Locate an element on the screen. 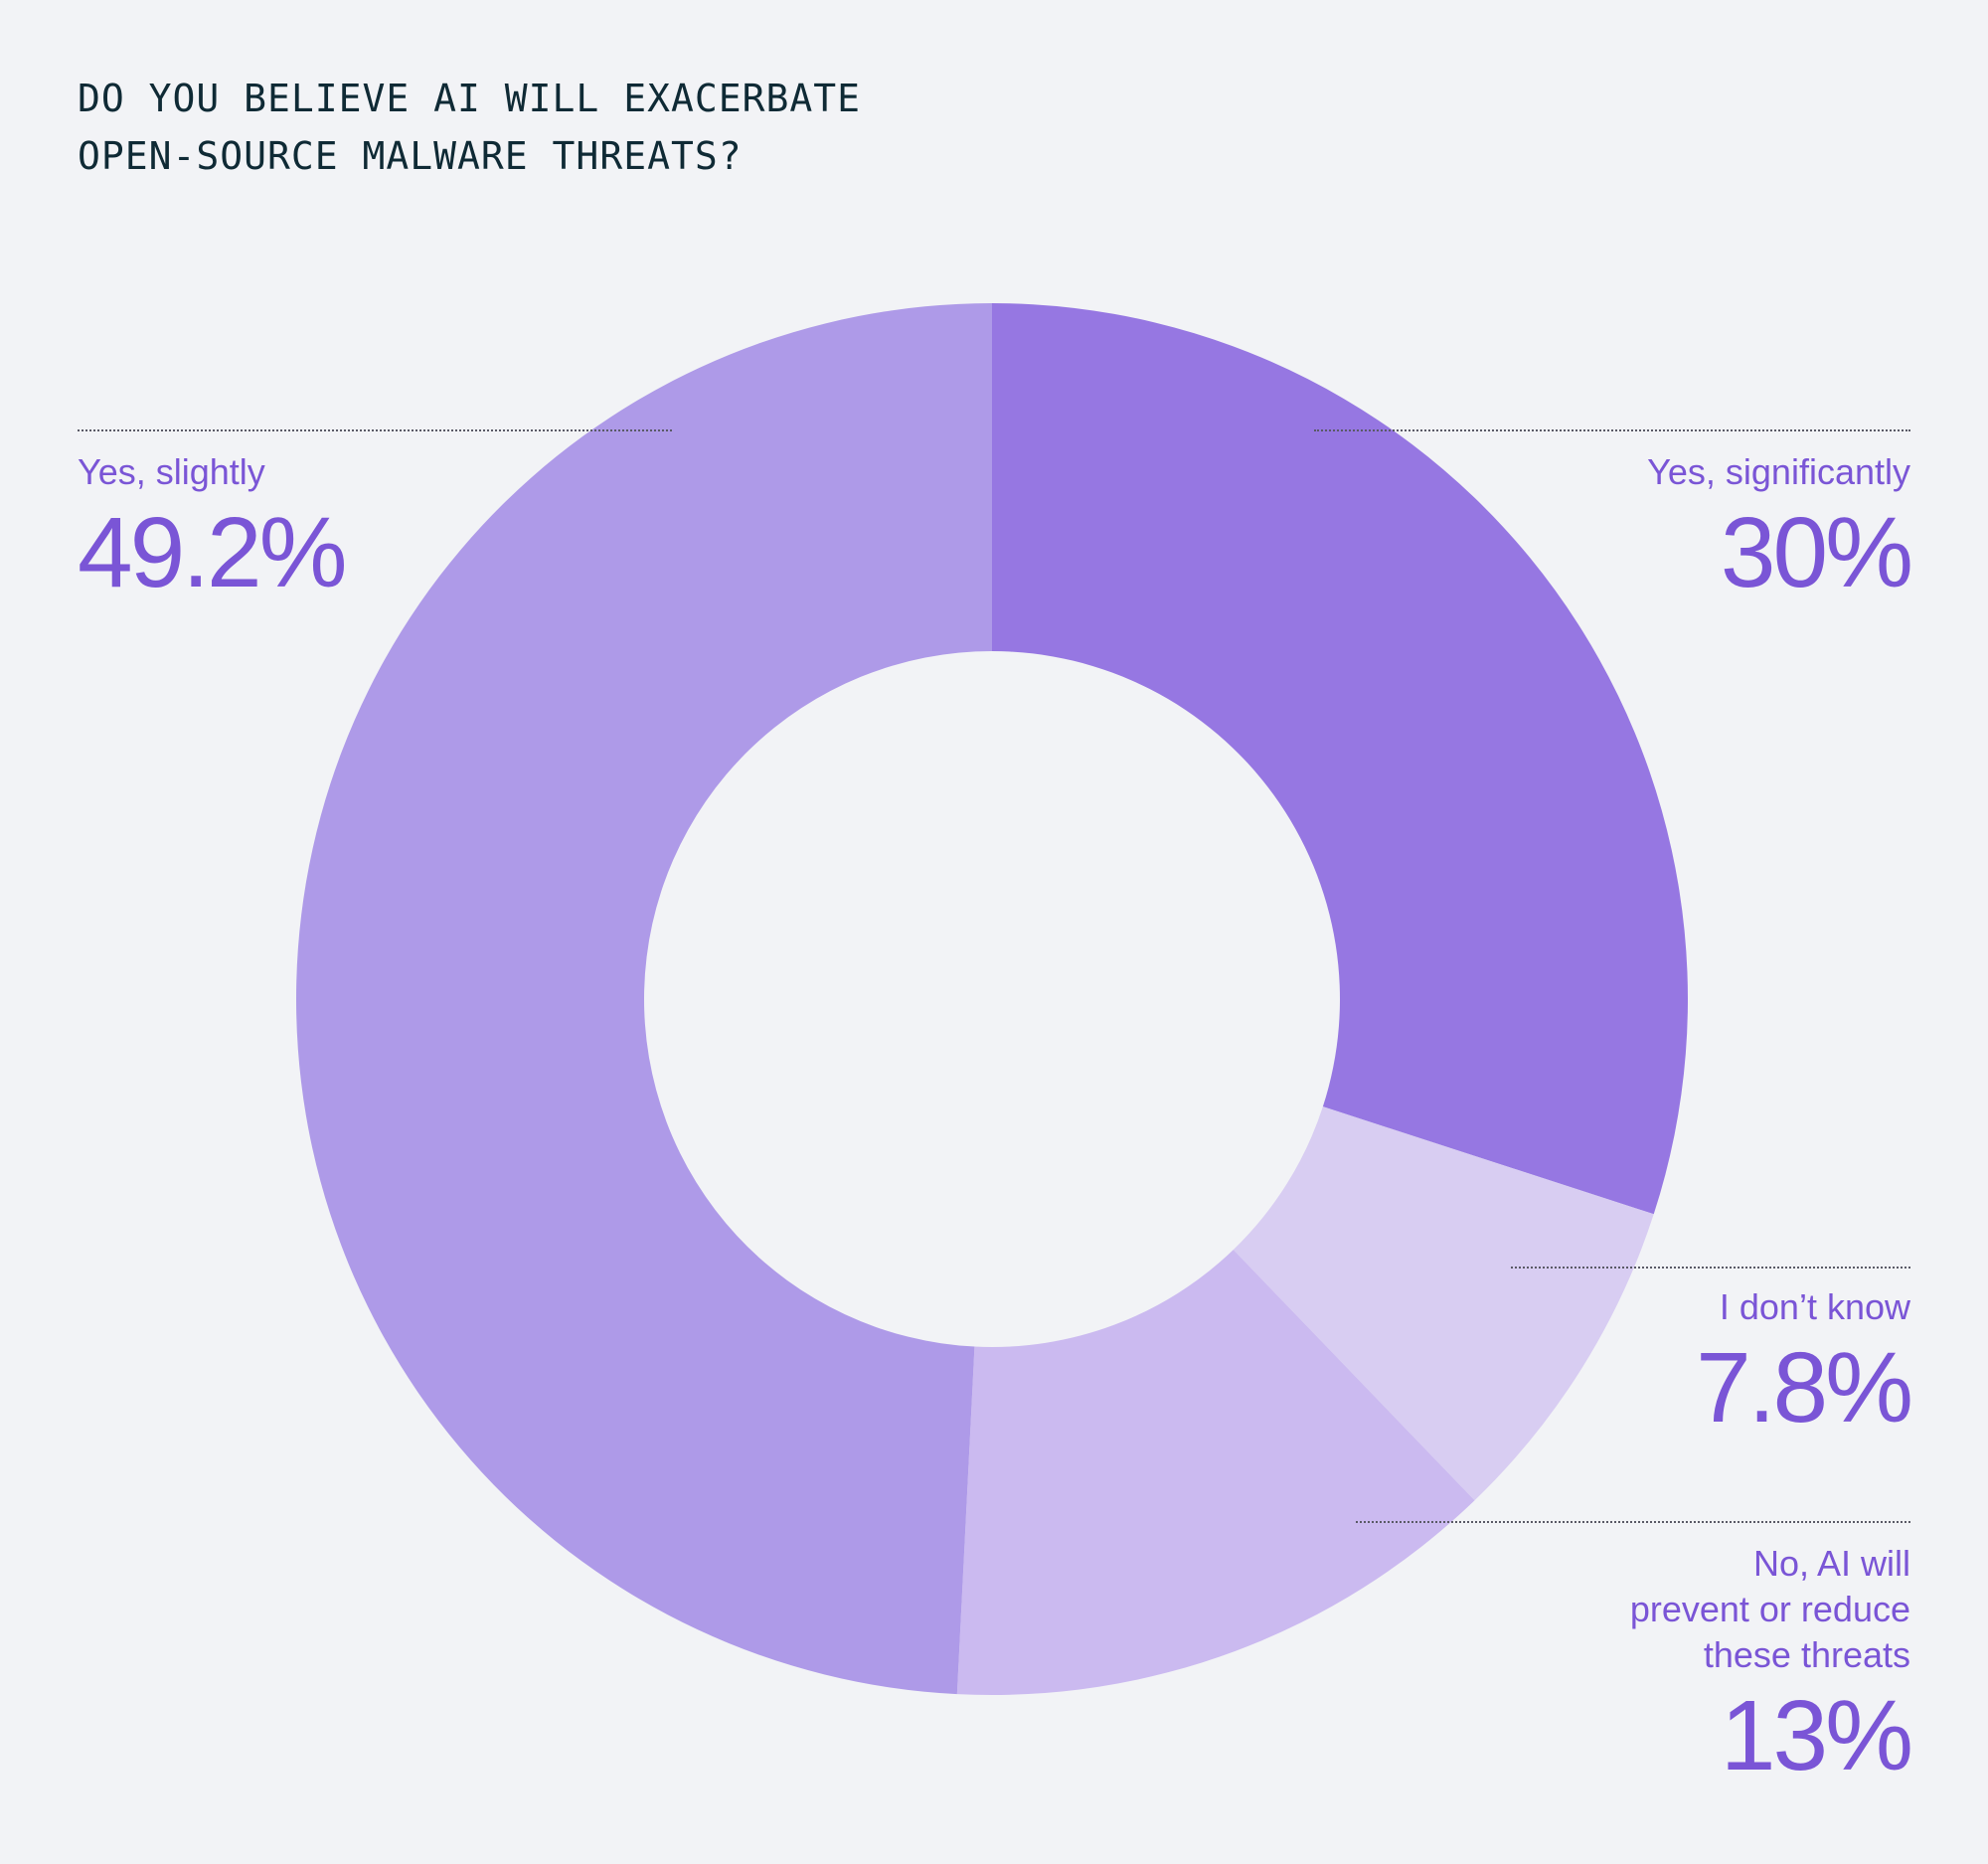 The width and height of the screenshot is (1988, 1864). callout-value-dont-know: 7.8% is located at coordinates (1804, 1387).